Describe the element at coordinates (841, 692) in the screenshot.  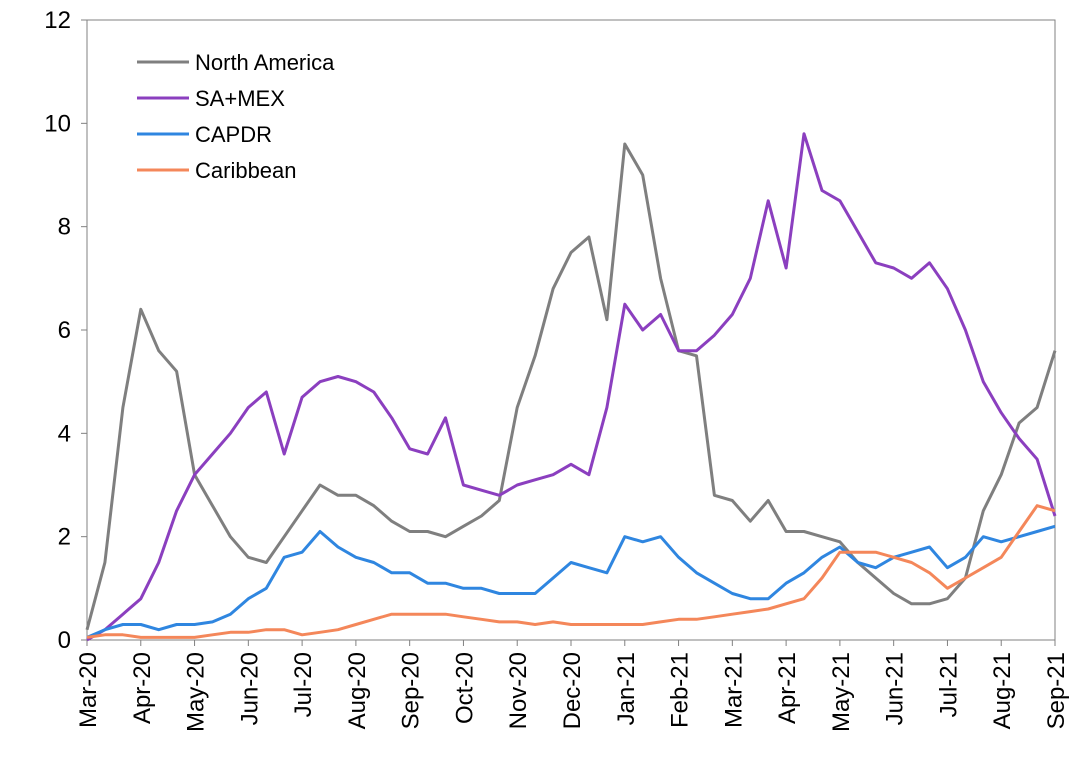
I see `x-tick-label: May-21` at that location.